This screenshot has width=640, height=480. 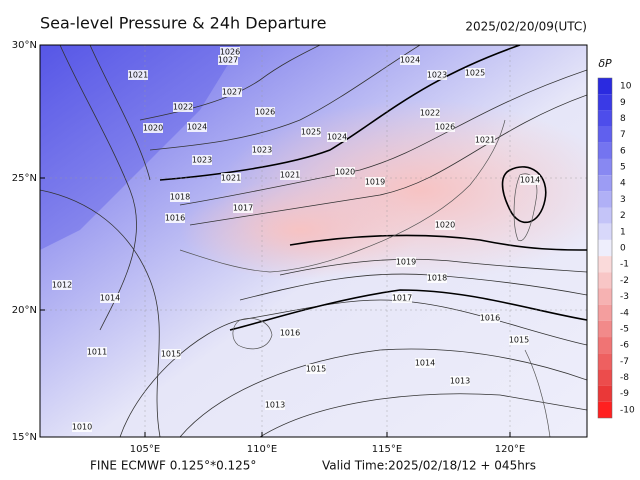 What do you see at coordinates (623, 135) in the screenshot?
I see `colorbar-label: 7` at bounding box center [623, 135].